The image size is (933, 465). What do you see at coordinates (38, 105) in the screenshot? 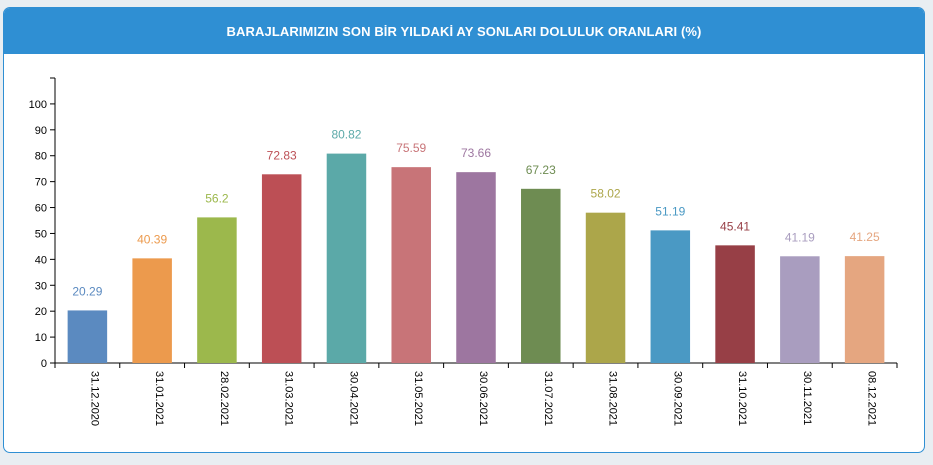
I see `y-tick-label: 100` at bounding box center [38, 105].